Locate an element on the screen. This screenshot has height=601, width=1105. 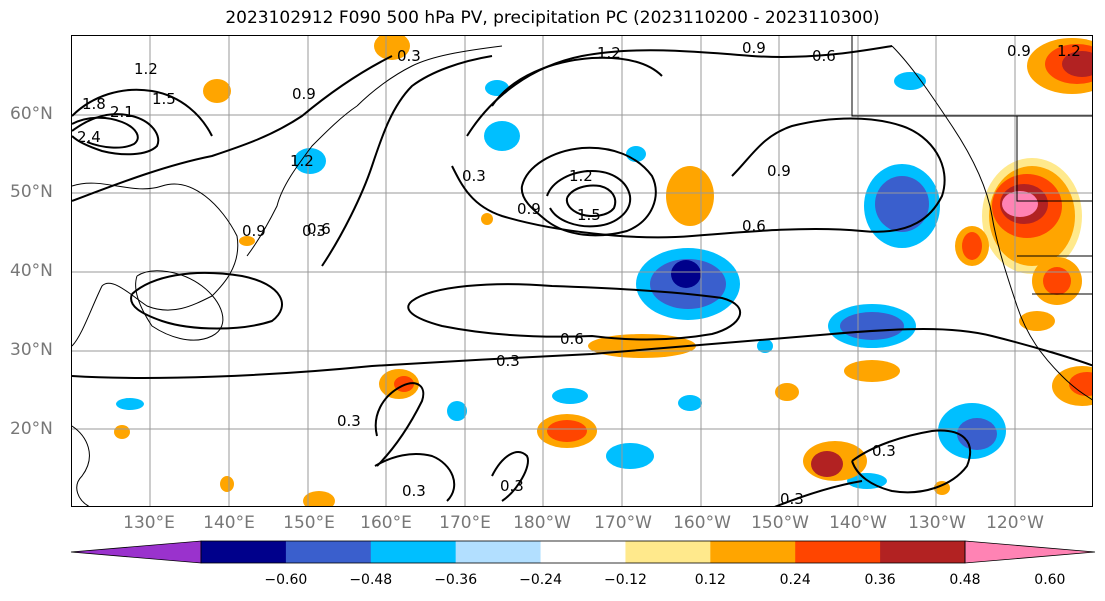
lon-label-130w: 130°W is located at coordinates (937, 523).